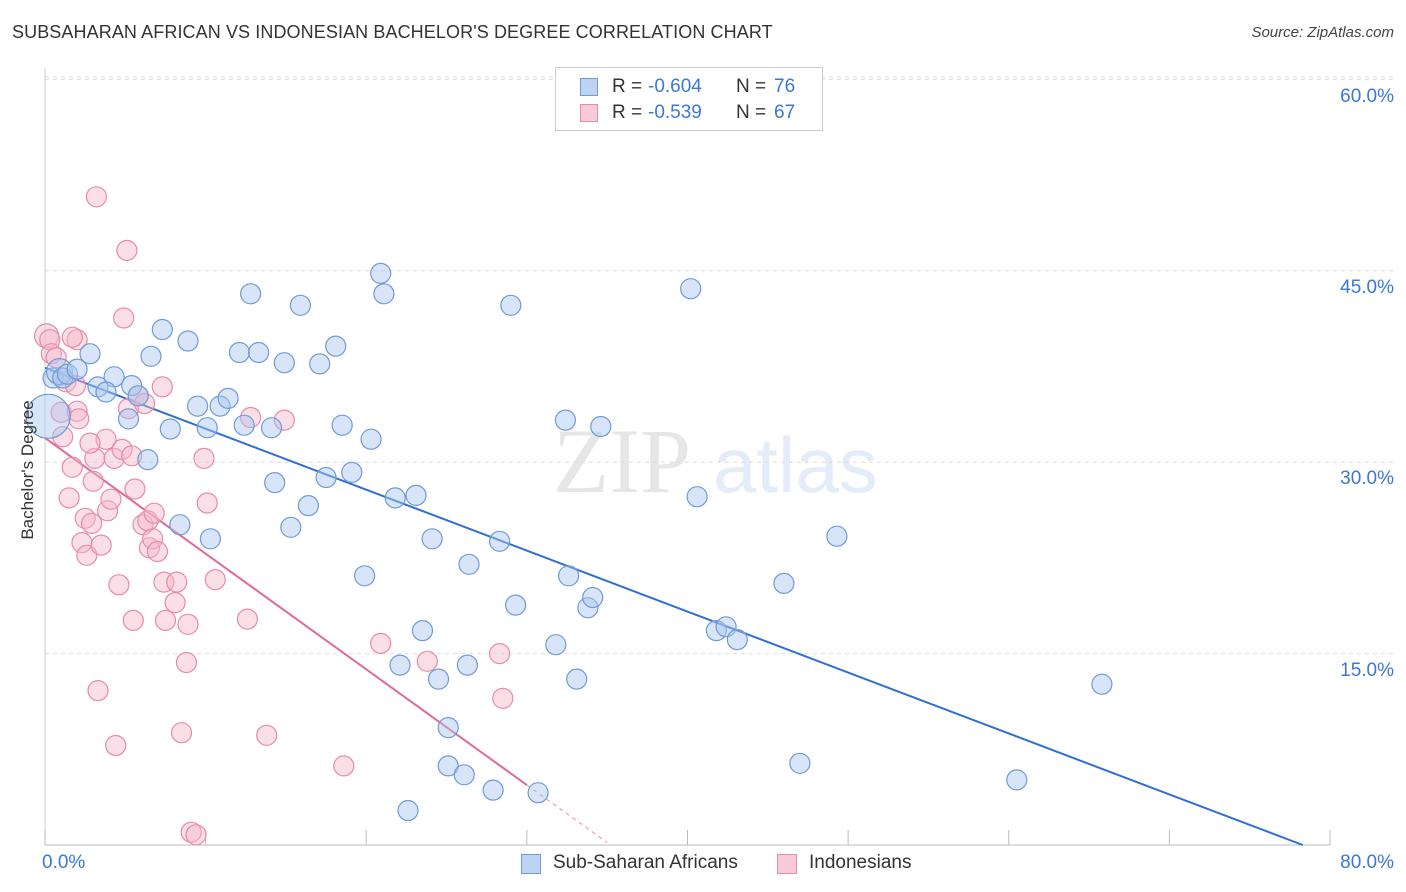 This screenshot has width=1406, height=892. I want to click on legend-swatch-blue, so click(589, 87).